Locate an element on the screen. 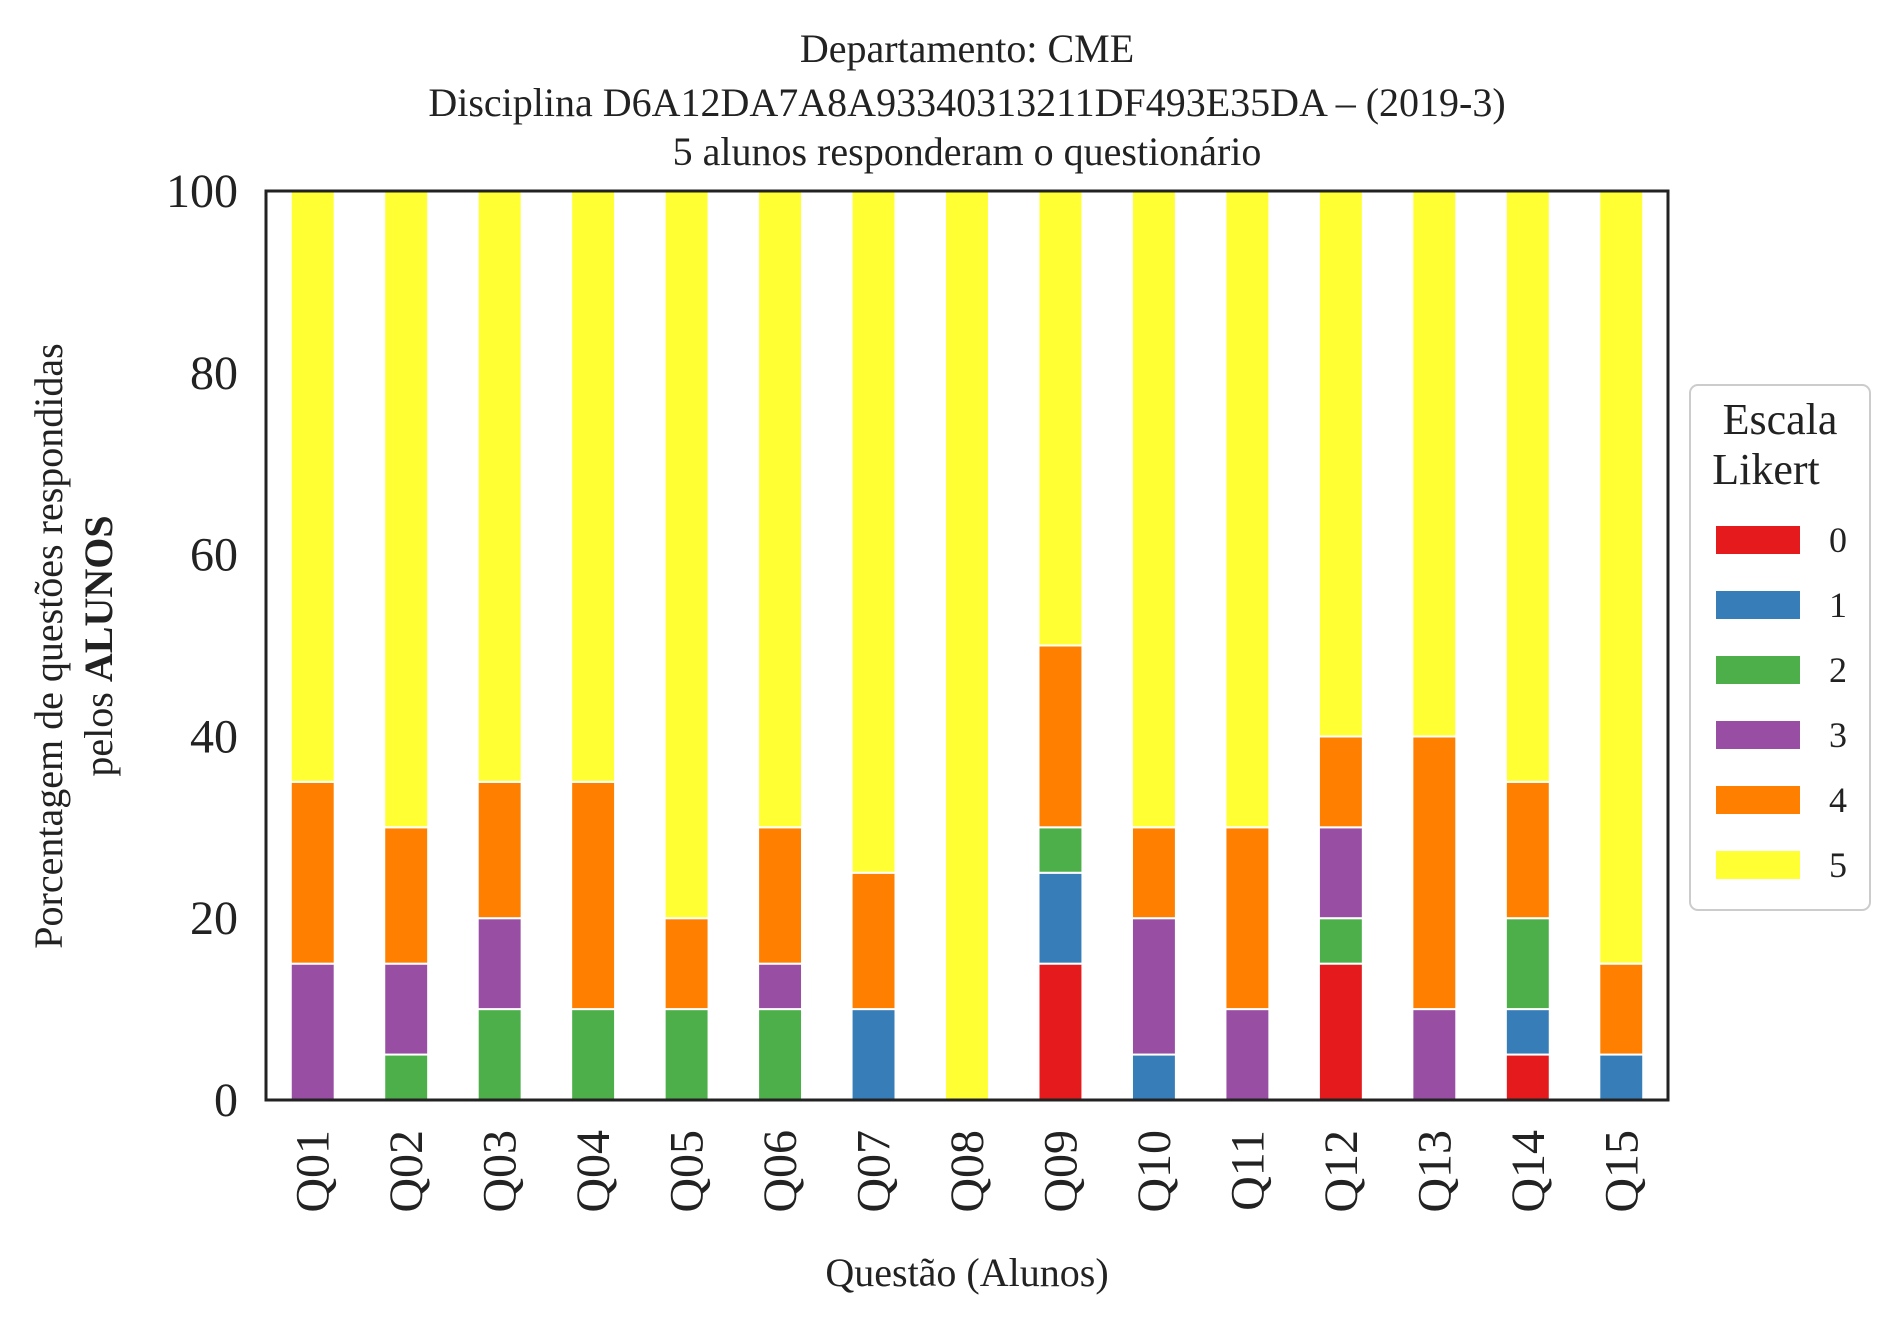  y-axis-label-prefix: pelos is located at coordinates (98, 729).